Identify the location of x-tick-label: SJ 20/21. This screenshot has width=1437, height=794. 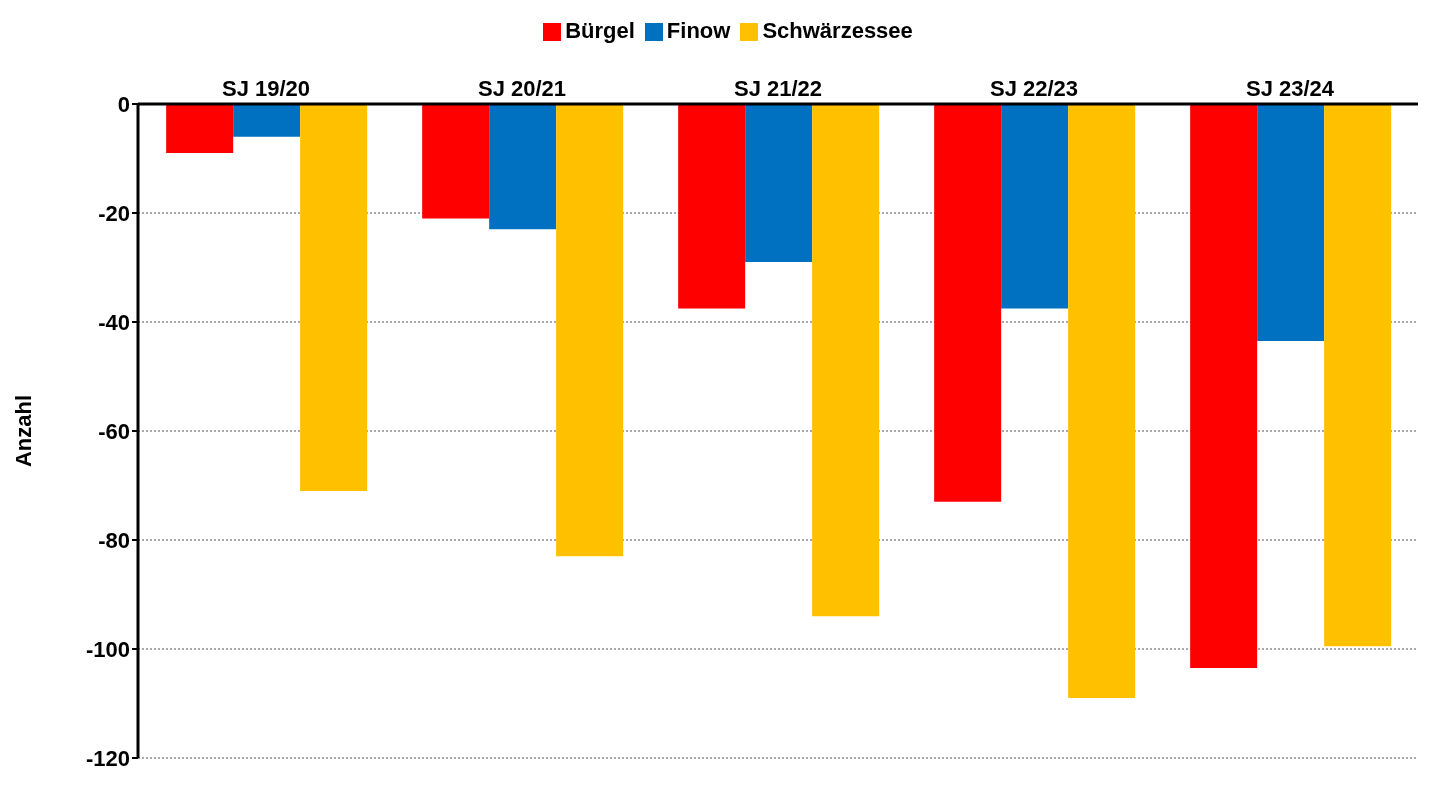
(522, 88).